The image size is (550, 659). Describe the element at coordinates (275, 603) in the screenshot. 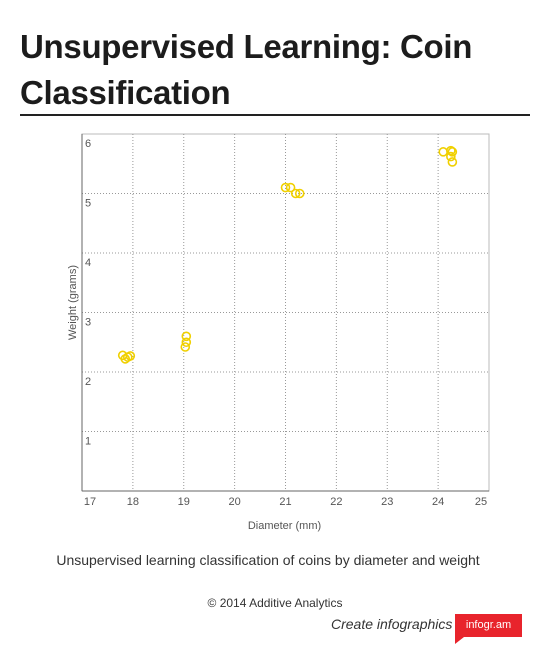

I see `copyright-text: © 2014 Additive Analytics` at that location.